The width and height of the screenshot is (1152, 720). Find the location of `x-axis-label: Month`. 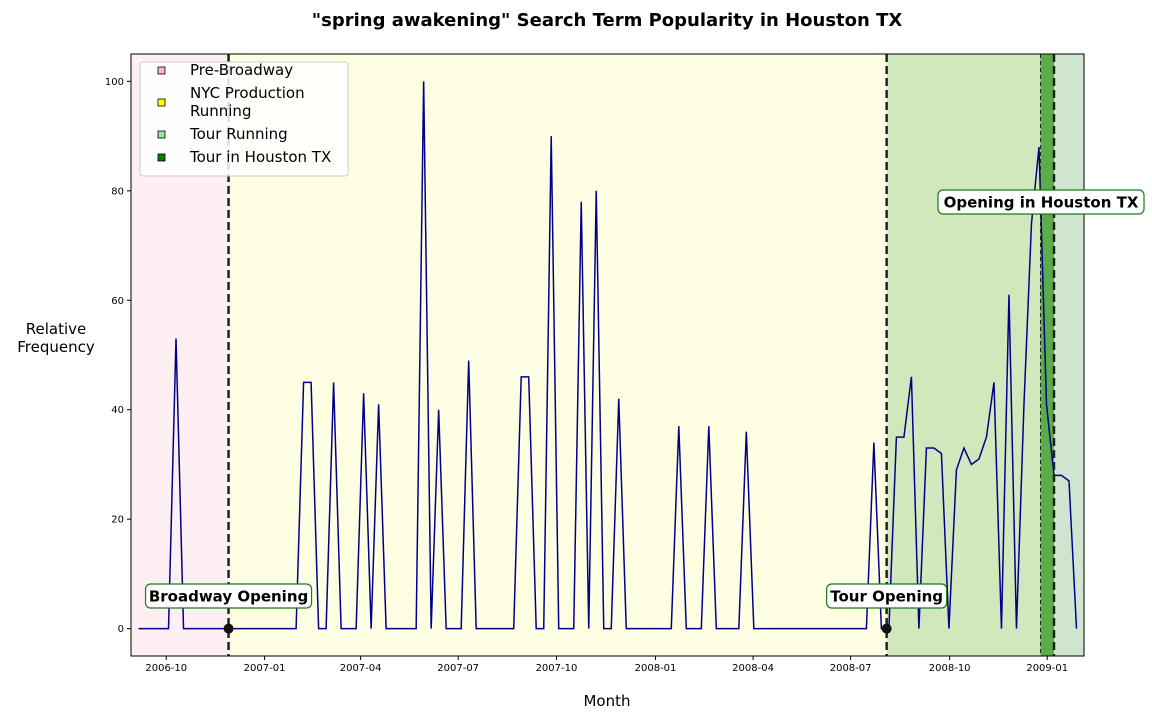

x-axis-label: Month is located at coordinates (606, 701).